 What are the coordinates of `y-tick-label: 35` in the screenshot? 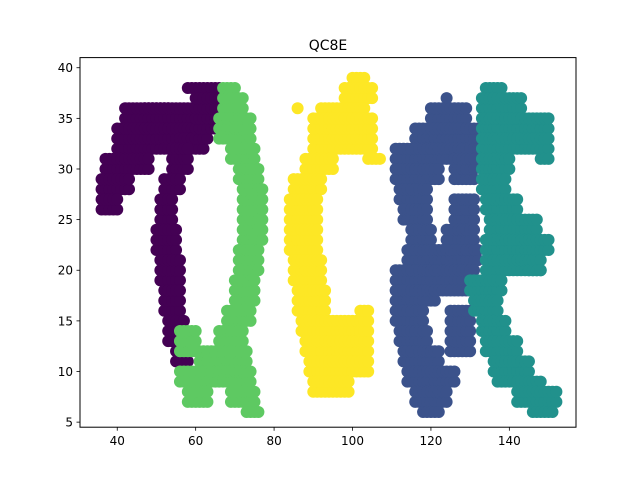 It's located at (65, 119).